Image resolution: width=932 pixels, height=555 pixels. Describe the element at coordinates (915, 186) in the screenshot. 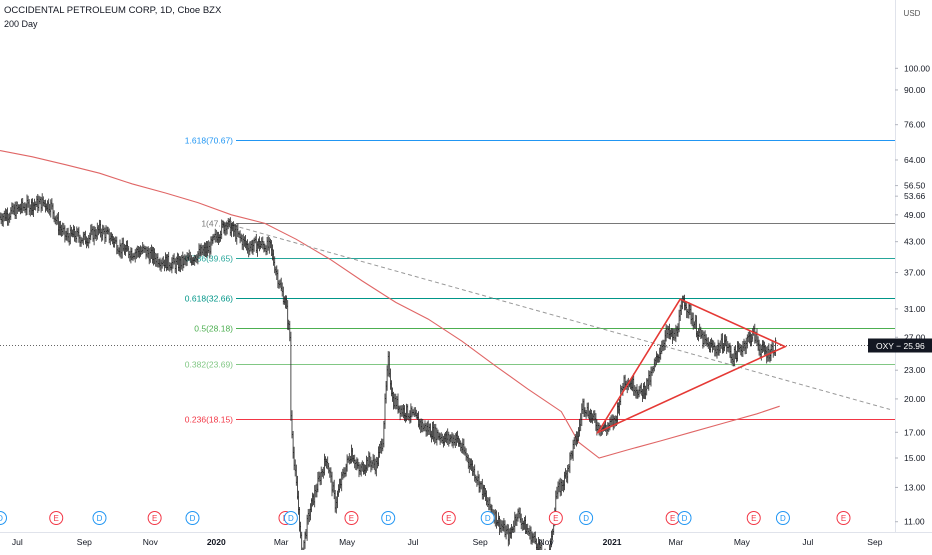

I see `price-tick-label: 56.50` at that location.